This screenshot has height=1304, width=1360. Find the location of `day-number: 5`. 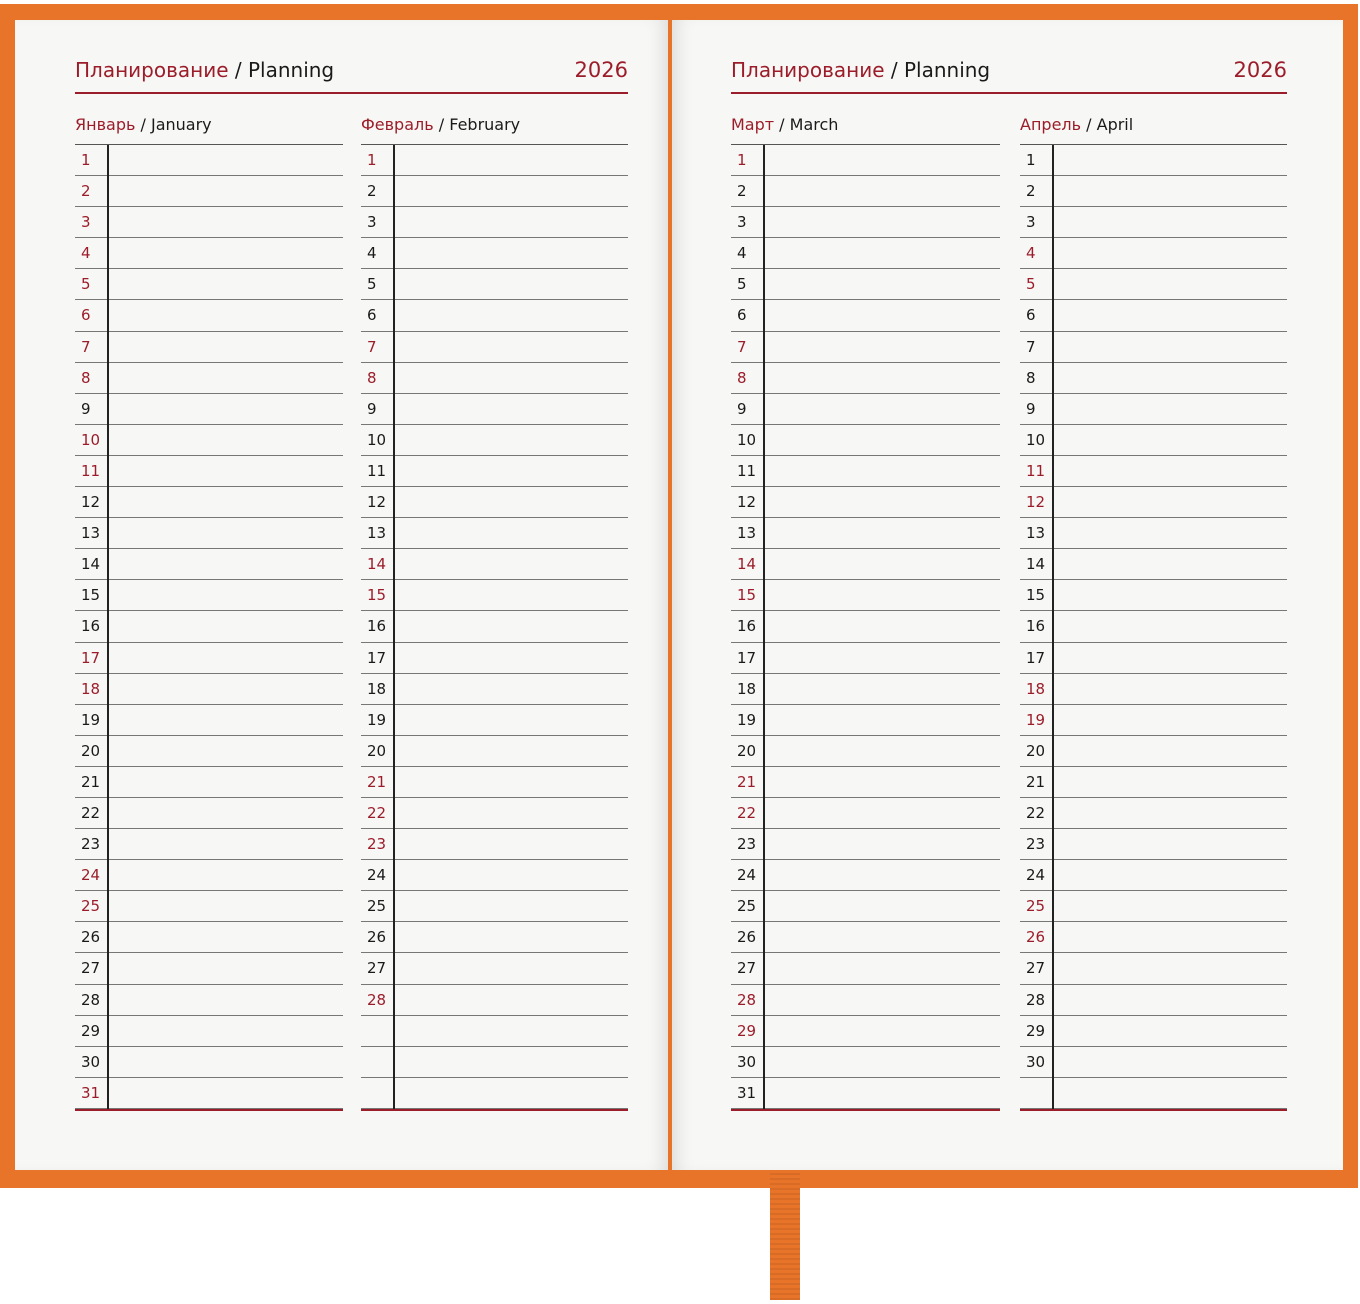

day-number: 5 is located at coordinates (1031, 284).